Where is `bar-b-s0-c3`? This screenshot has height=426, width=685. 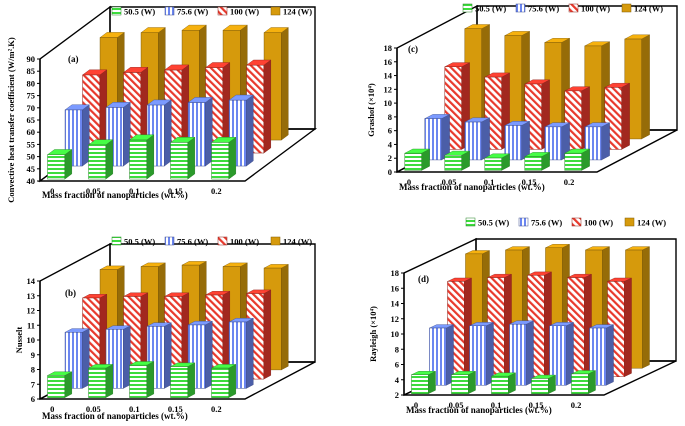 bar-b-s0-c3 is located at coordinates (183, 380).